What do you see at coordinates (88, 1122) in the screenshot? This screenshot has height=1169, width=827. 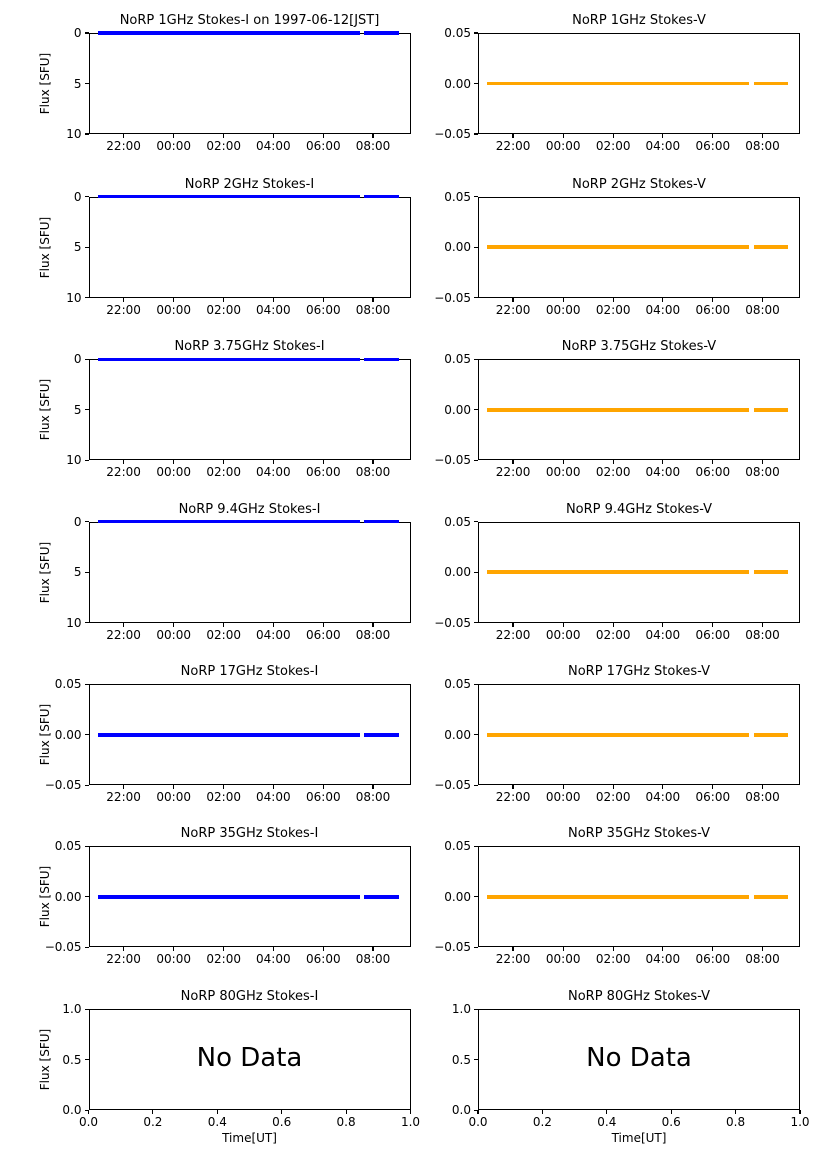 I see `x-tick-label: 0.0` at bounding box center [88, 1122].